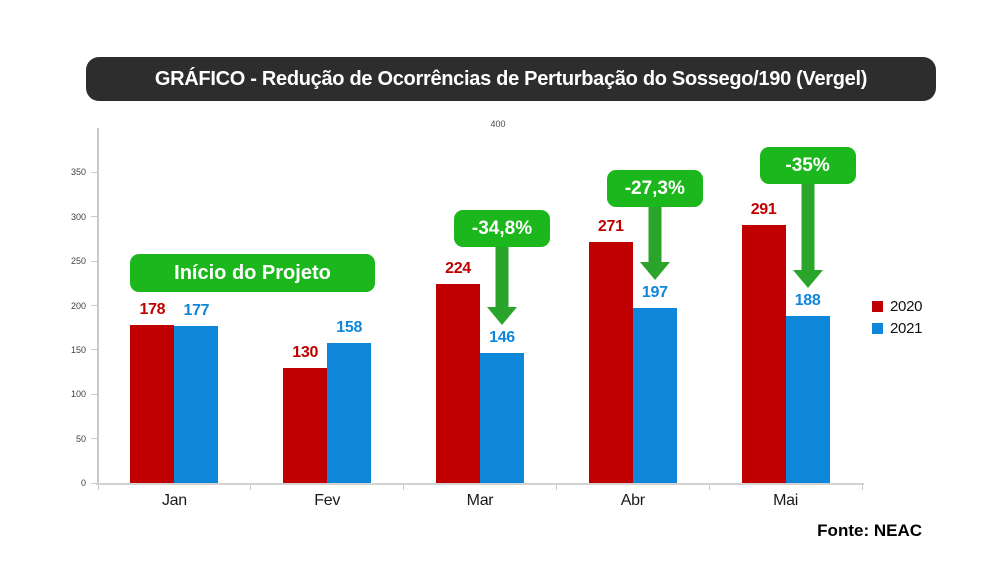  I want to click on y-tick-label-200: 200, so click(78, 305).